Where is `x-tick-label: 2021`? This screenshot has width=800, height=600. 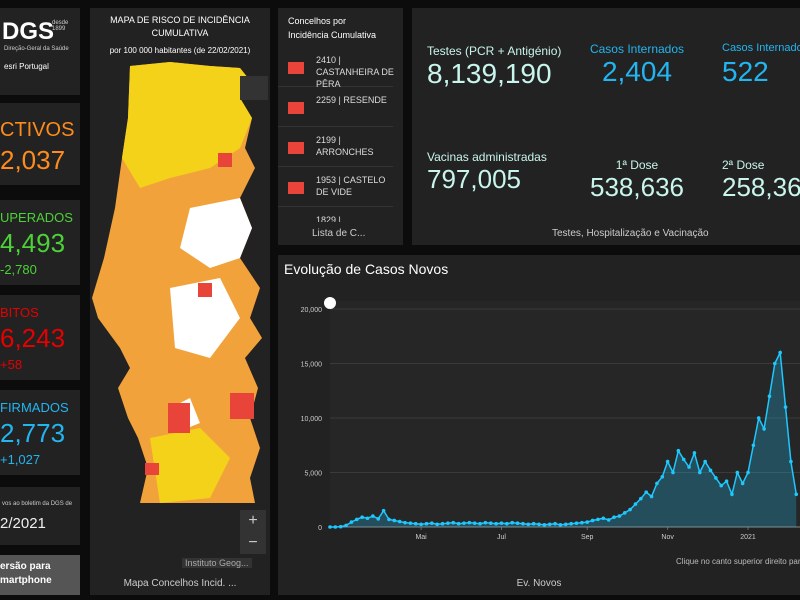 x-tick-label: 2021 is located at coordinates (748, 537).